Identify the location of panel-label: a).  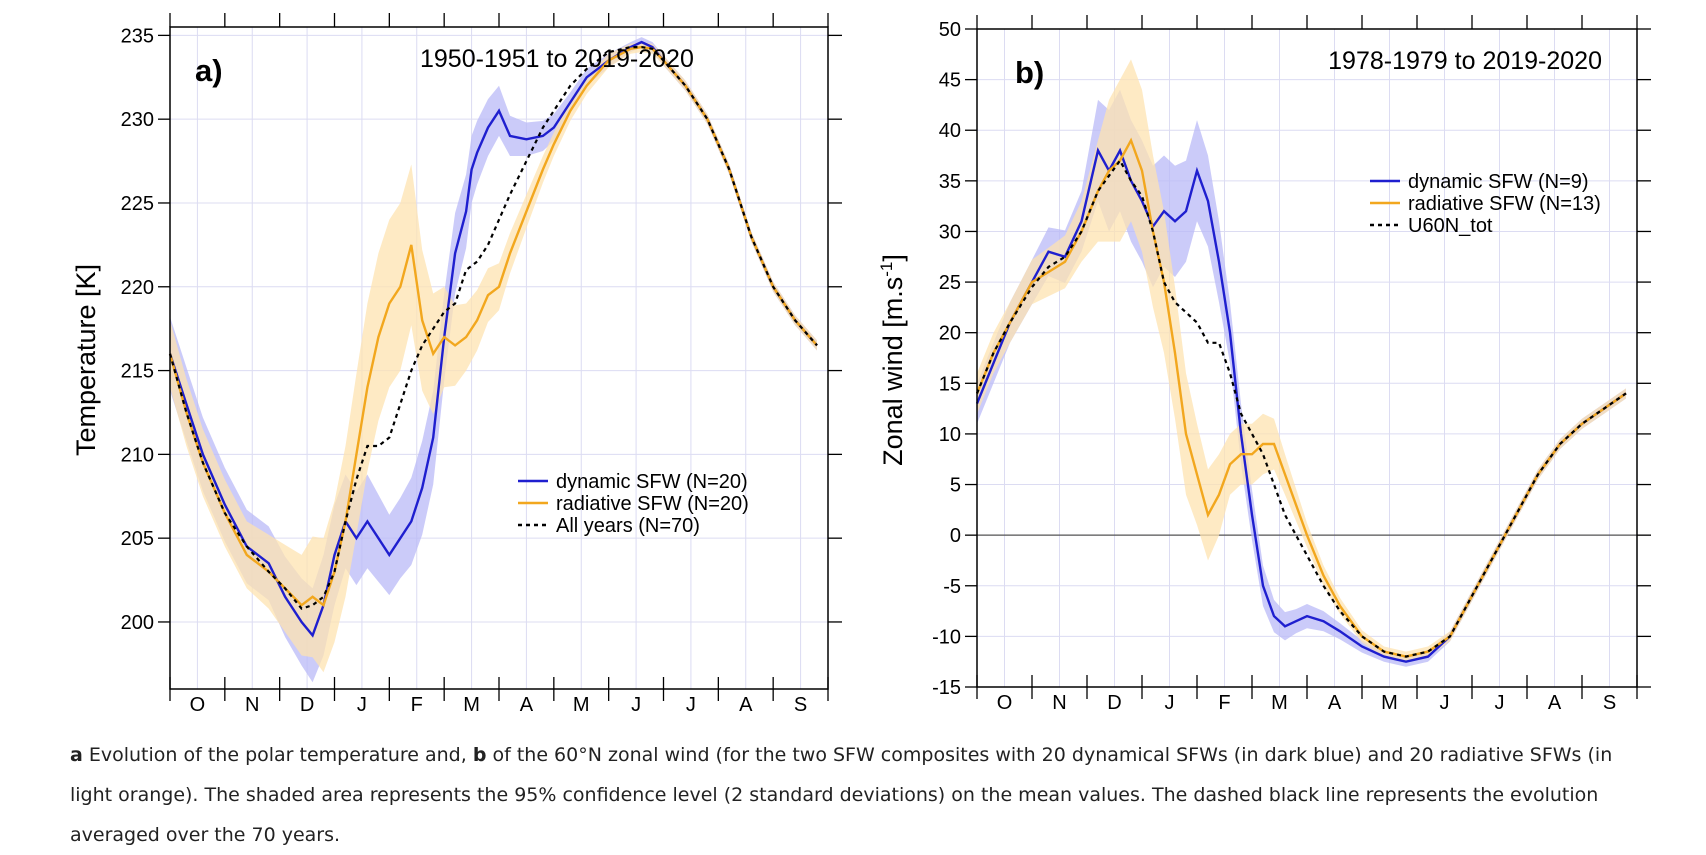
(209, 70).